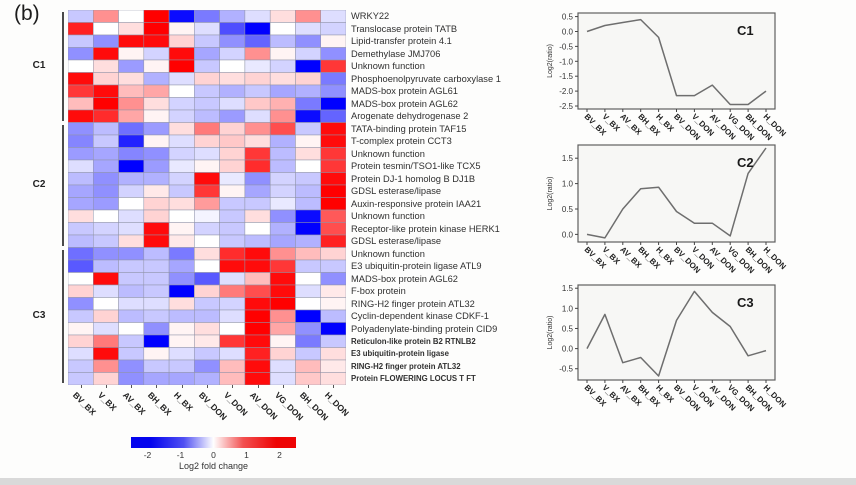 The height and width of the screenshot is (485, 856). What do you see at coordinates (160, 404) in the screenshot?
I see `column-label: BH_BX` at bounding box center [160, 404].